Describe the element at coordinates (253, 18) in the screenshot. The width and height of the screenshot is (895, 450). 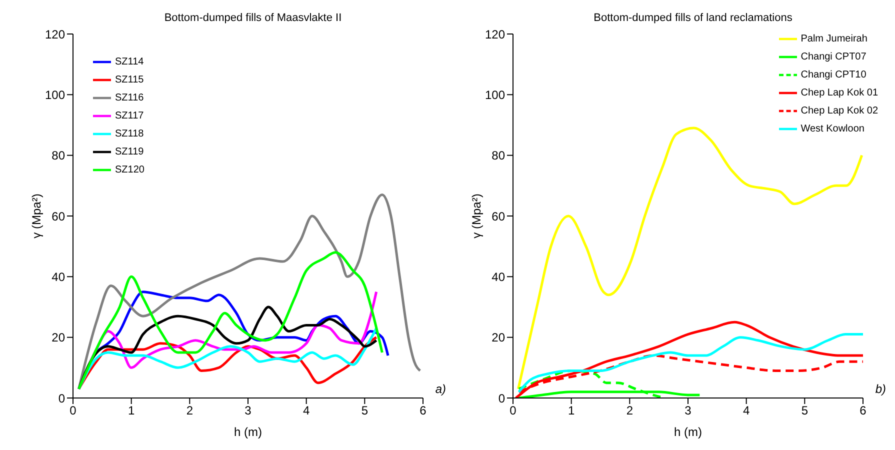
I see `chart-title: Bottom-dumped fills of Maasvlakte II` at that location.